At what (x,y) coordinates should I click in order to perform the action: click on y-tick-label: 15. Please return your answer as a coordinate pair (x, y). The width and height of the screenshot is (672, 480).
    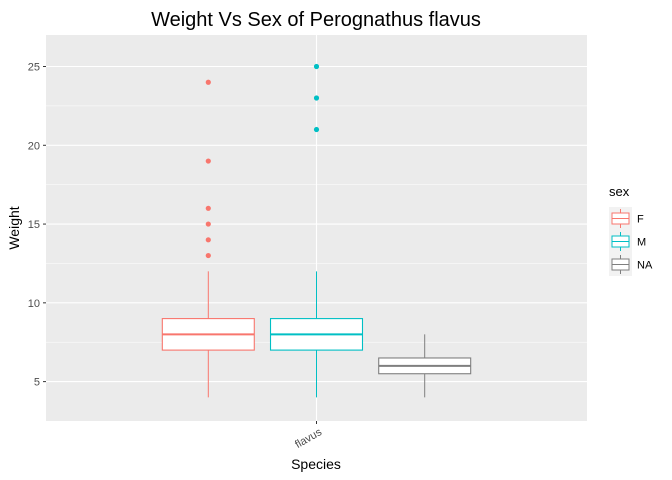
    Looking at the image, I should click on (34, 225).